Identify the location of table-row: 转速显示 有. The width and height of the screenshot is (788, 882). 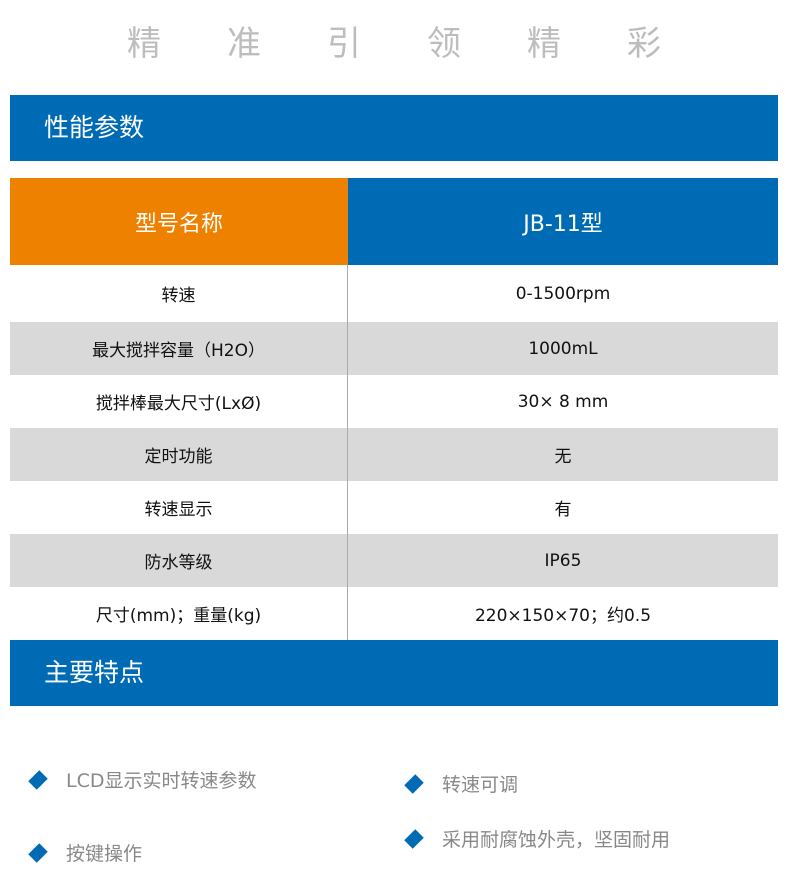
(394, 507).